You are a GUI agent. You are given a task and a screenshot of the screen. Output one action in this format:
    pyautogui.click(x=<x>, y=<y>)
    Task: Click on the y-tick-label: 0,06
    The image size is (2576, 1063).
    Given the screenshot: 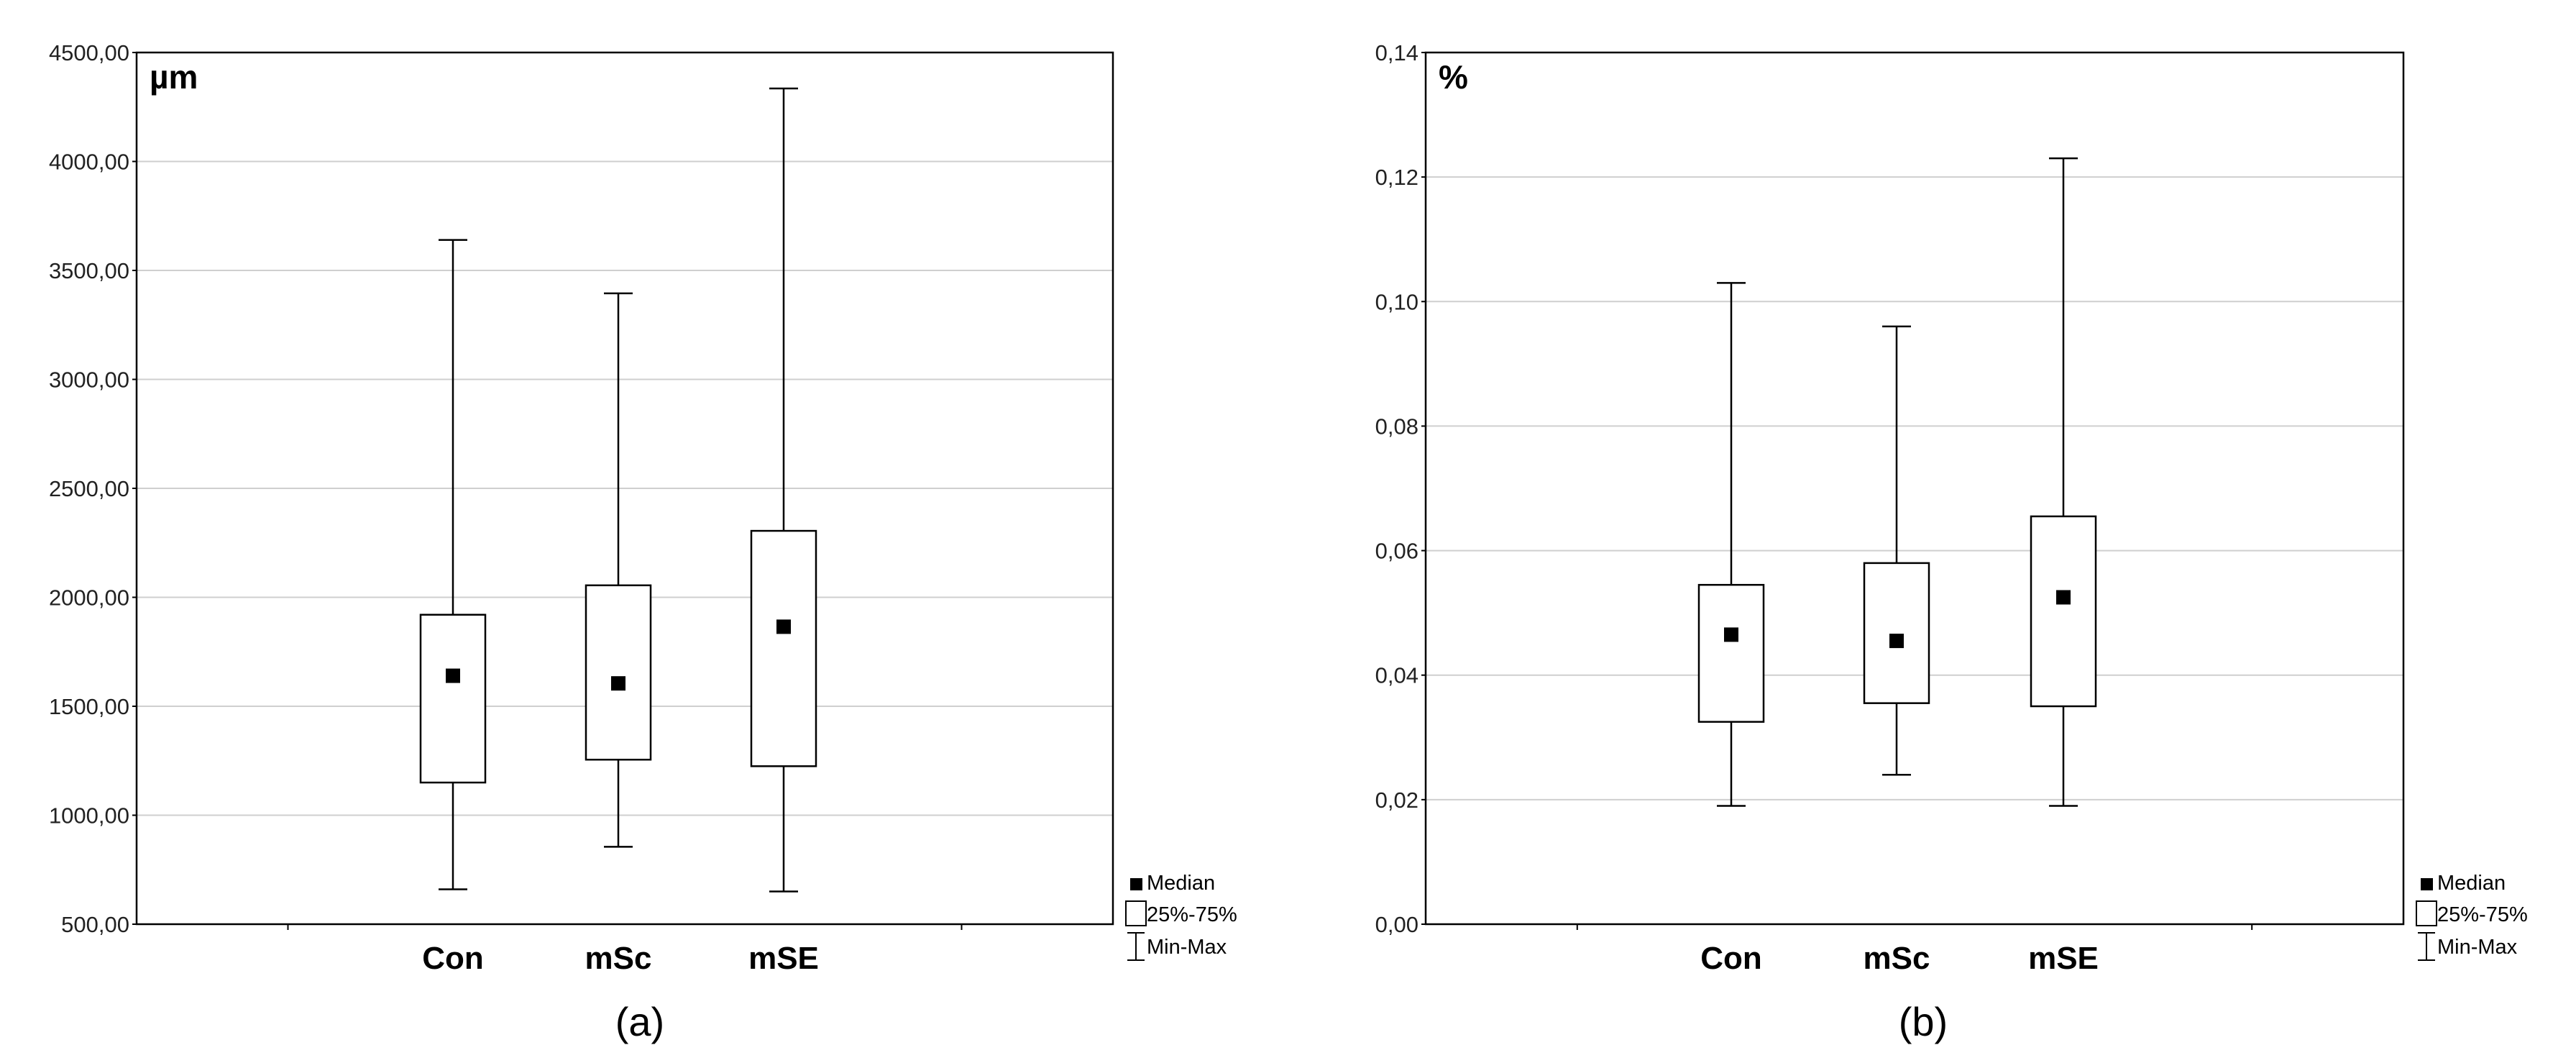 What is the action you would take?
    pyautogui.click(x=1396, y=551)
    